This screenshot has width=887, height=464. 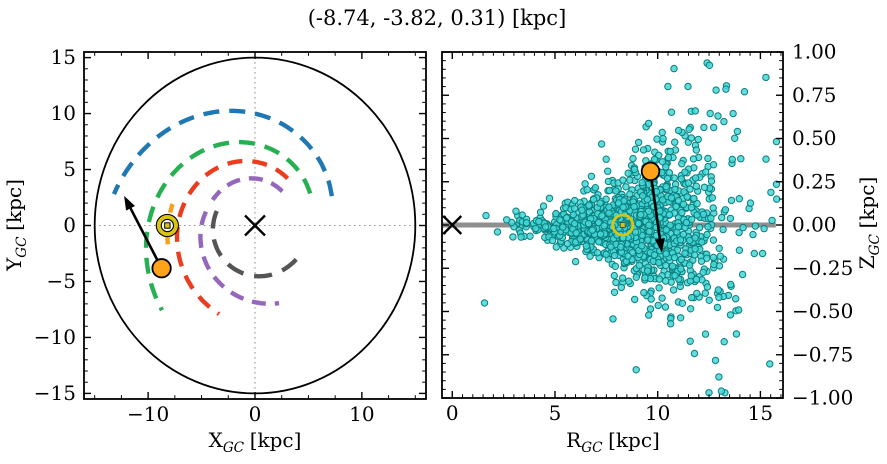 I want to click on spiral-arm-green, so click(x=228, y=225).